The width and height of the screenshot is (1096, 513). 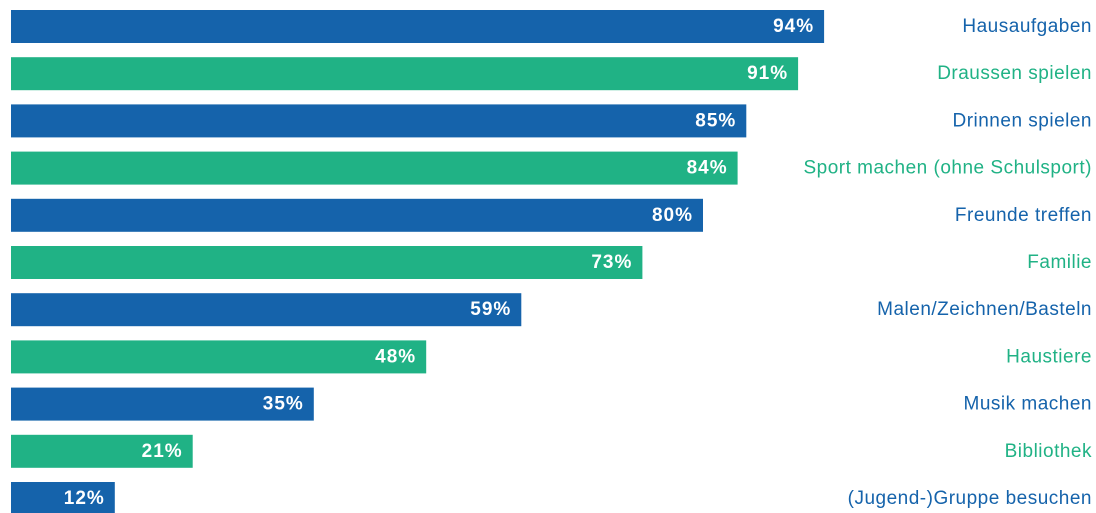 What do you see at coordinates (970, 498) in the screenshot?
I see `category-label: (Jugend-)Gruppe besuchen` at bounding box center [970, 498].